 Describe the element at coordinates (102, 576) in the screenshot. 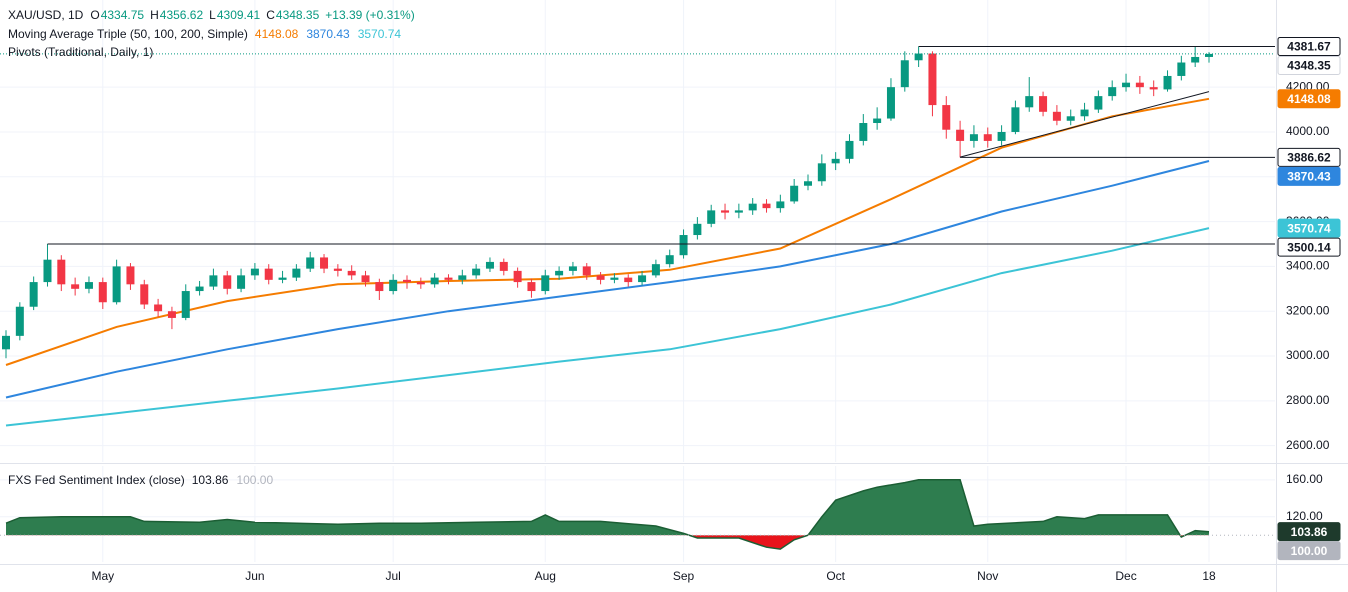

I see `x-tick-label: May` at that location.